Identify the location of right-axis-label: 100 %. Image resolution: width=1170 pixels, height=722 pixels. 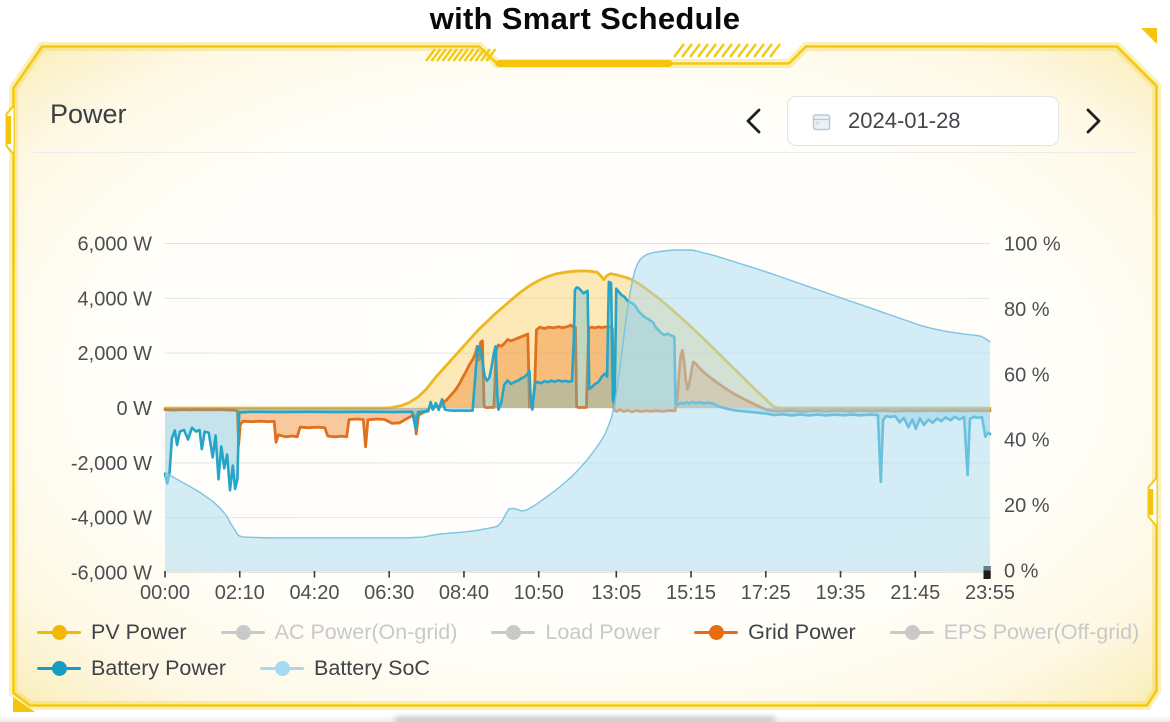
(1032, 245).